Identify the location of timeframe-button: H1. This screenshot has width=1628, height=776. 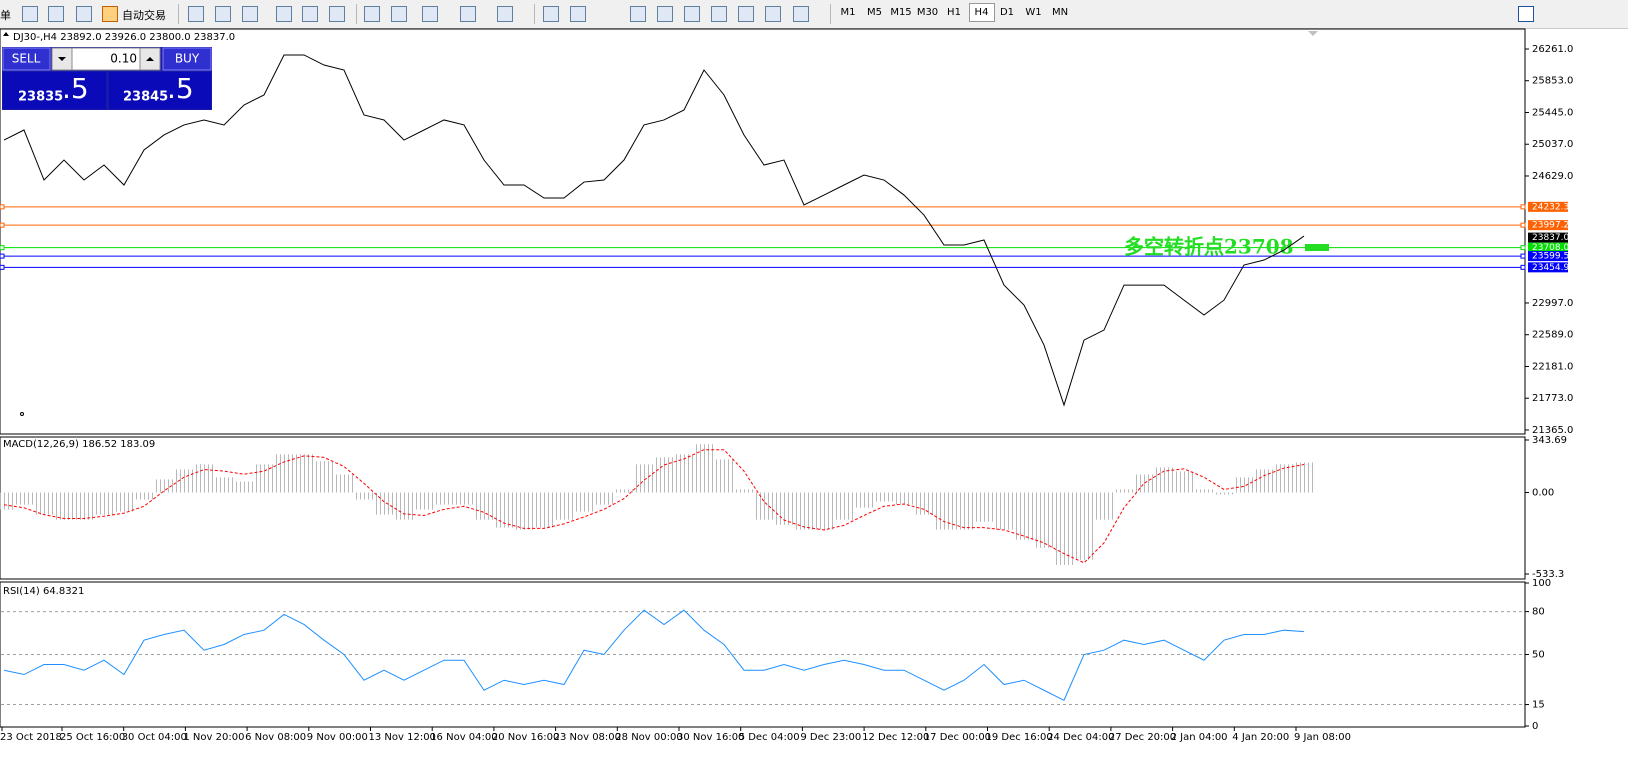
(954, 12).